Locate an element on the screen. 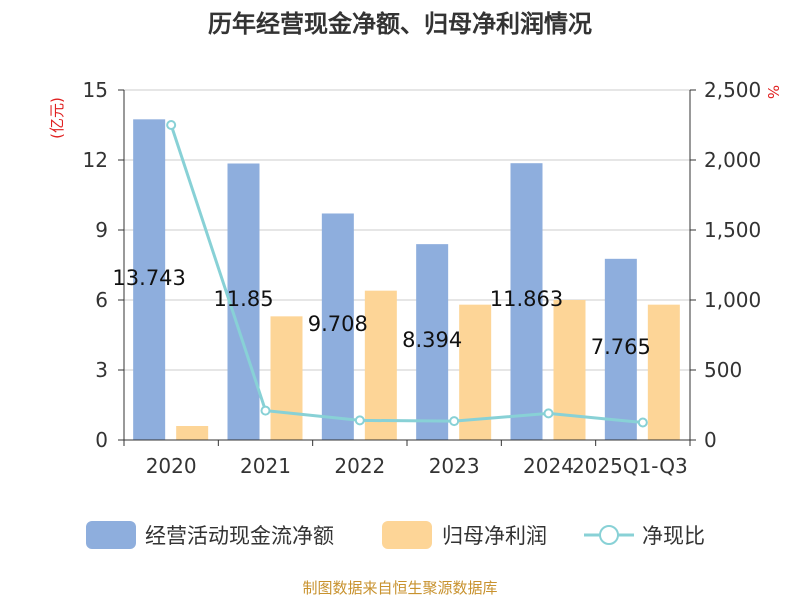  right-tick-label: 1,500 is located at coordinates (732, 230).